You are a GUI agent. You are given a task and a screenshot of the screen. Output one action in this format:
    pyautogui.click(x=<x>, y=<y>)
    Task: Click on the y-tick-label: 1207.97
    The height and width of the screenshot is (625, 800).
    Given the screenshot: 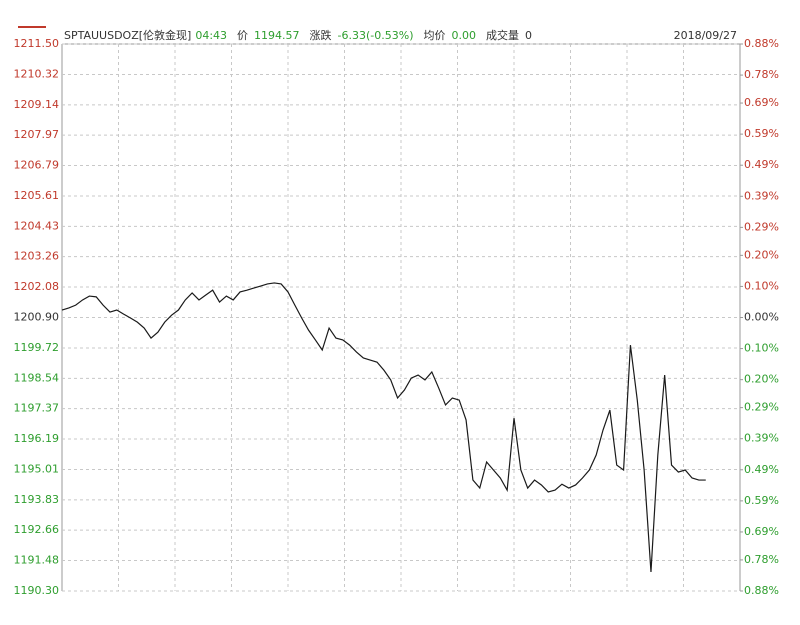 What is the action you would take?
    pyautogui.click(x=37, y=134)
    